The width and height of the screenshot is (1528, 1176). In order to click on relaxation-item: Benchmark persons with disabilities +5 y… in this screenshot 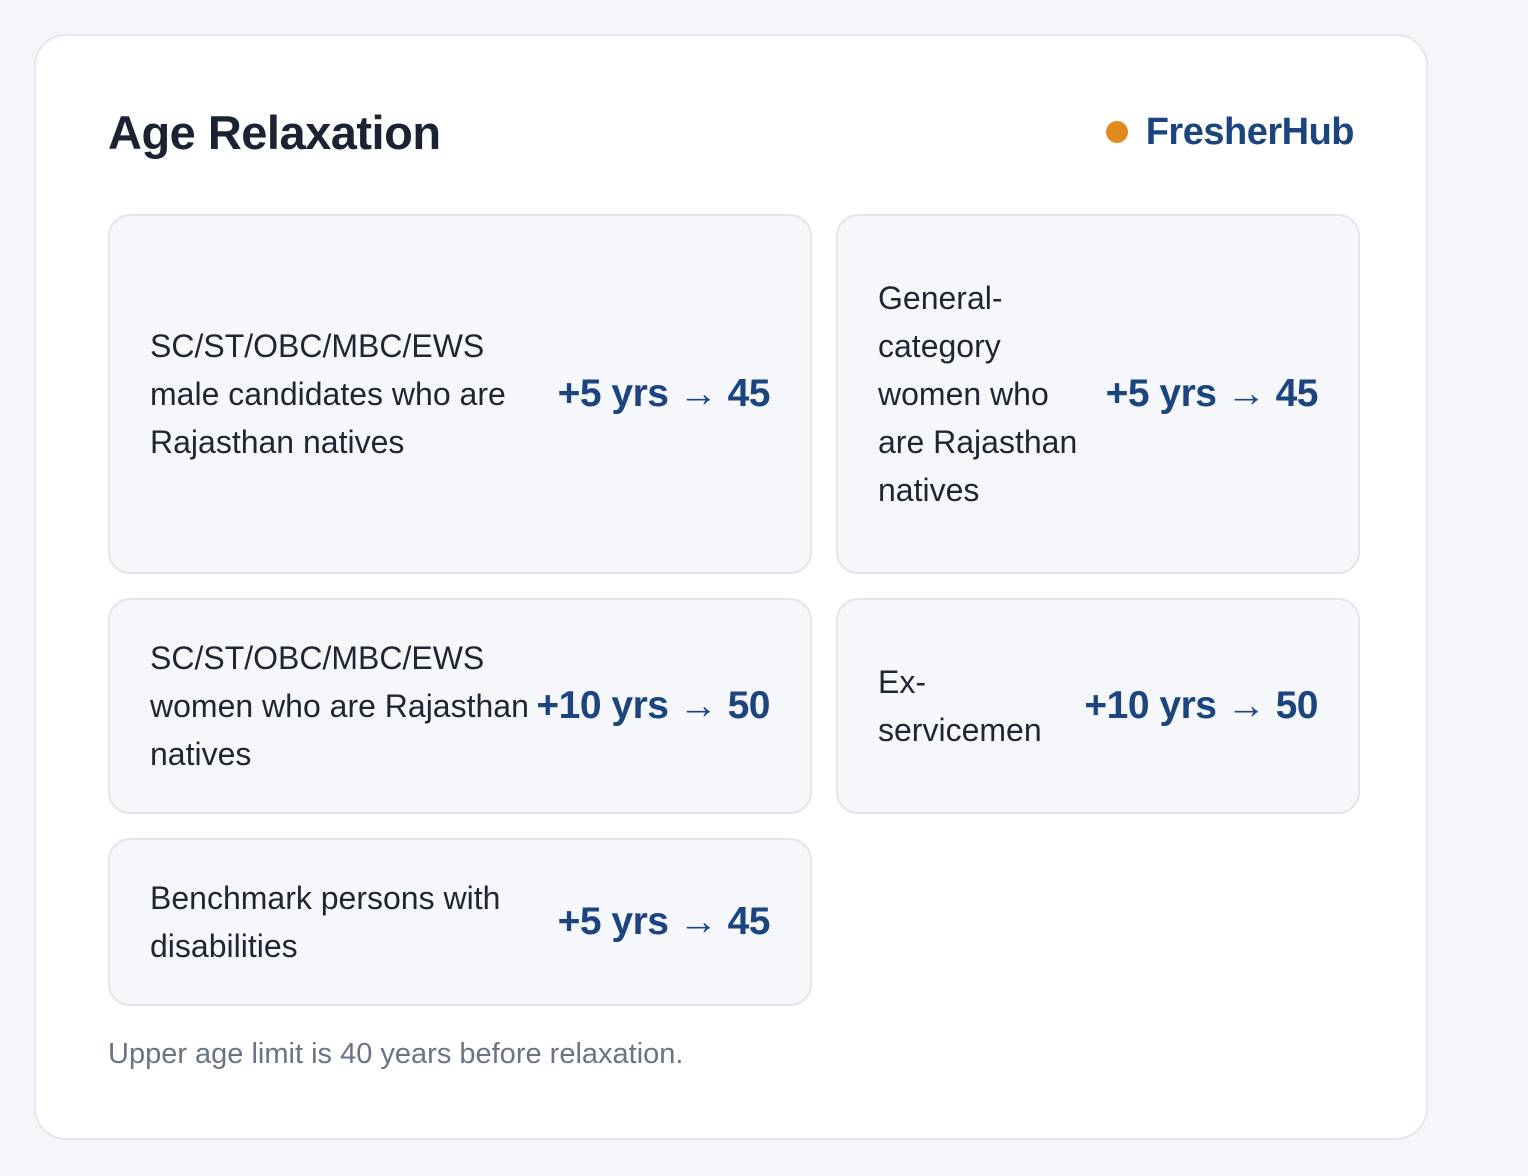, I will do `click(460, 922)`.